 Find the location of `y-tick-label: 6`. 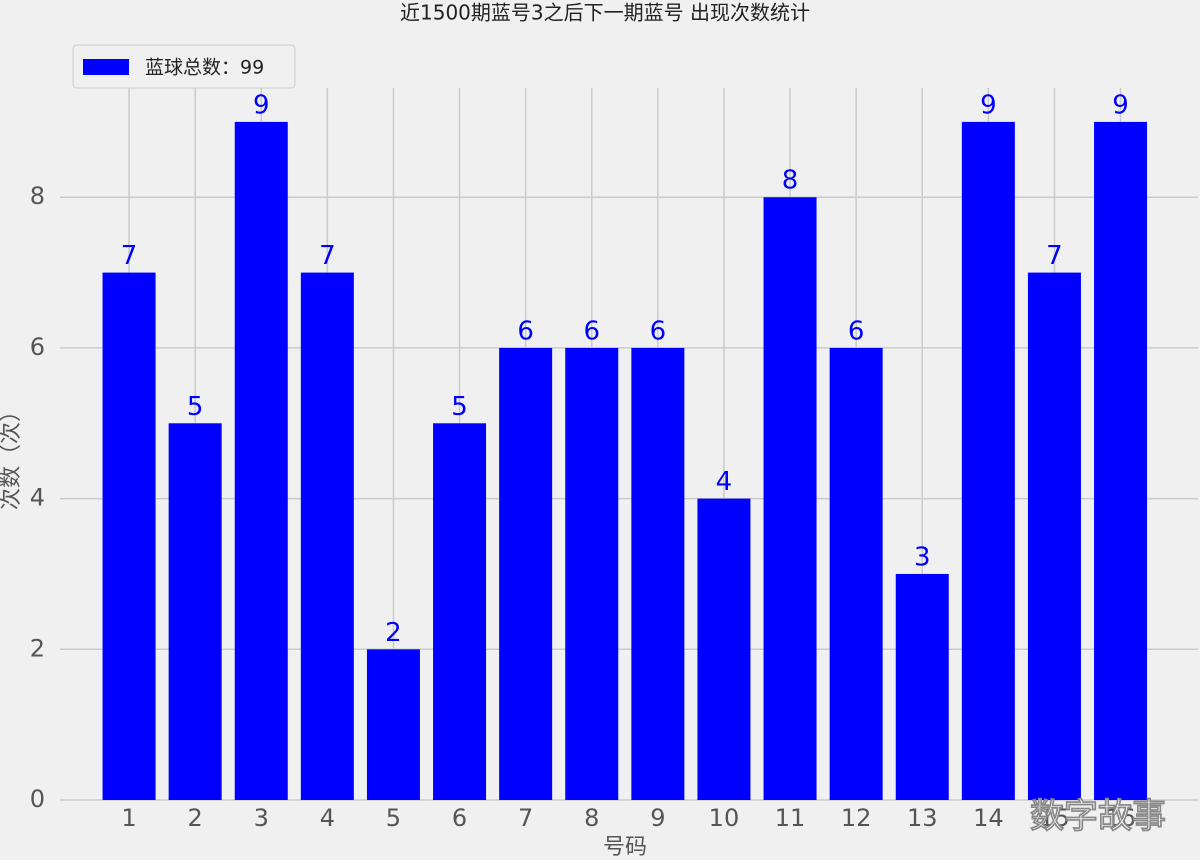

y-tick-label: 6 is located at coordinates (37, 347).